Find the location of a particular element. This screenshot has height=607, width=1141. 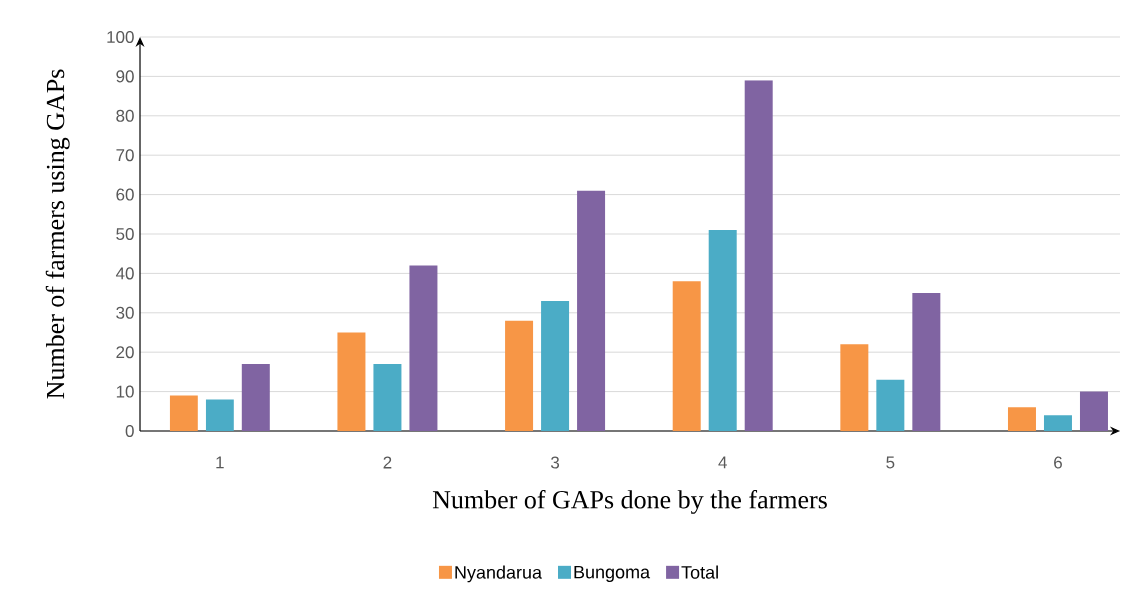

y-tick-label: 80 is located at coordinates (125, 115).